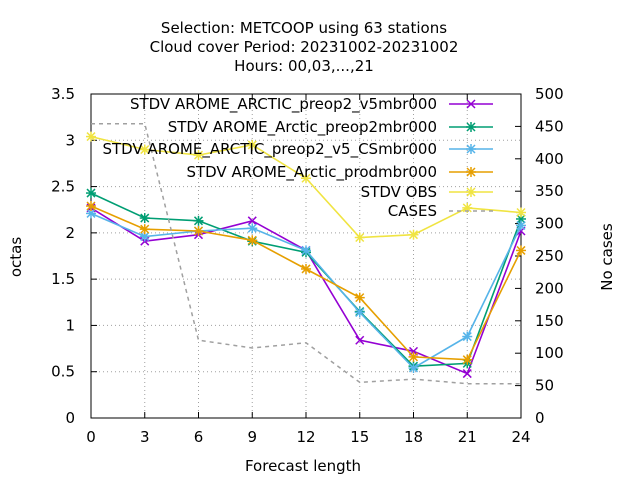  Describe the element at coordinates (607, 257) in the screenshot. I see `y2-axis-label: No cases` at that location.